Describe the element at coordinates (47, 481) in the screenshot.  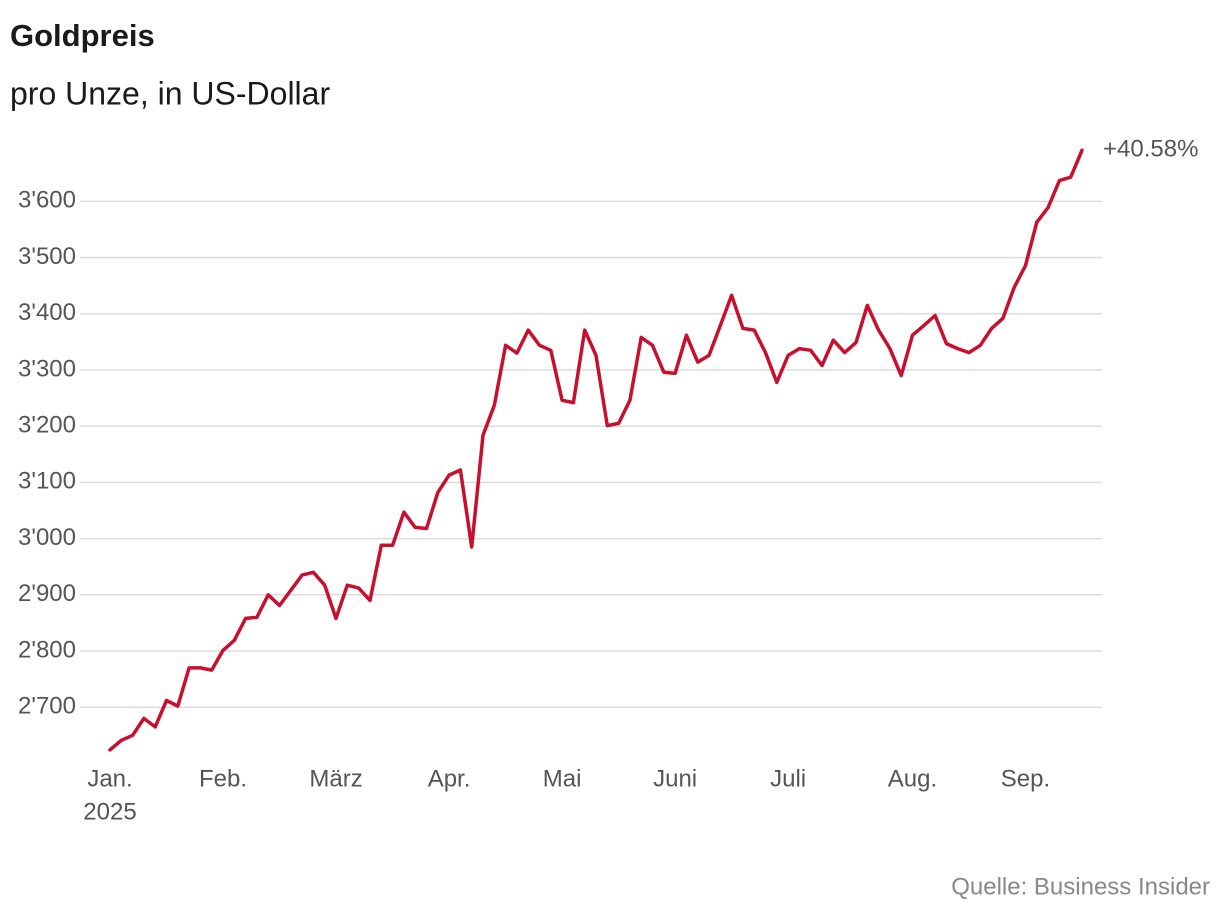
I see `y-tick-label: 3'100` at that location.